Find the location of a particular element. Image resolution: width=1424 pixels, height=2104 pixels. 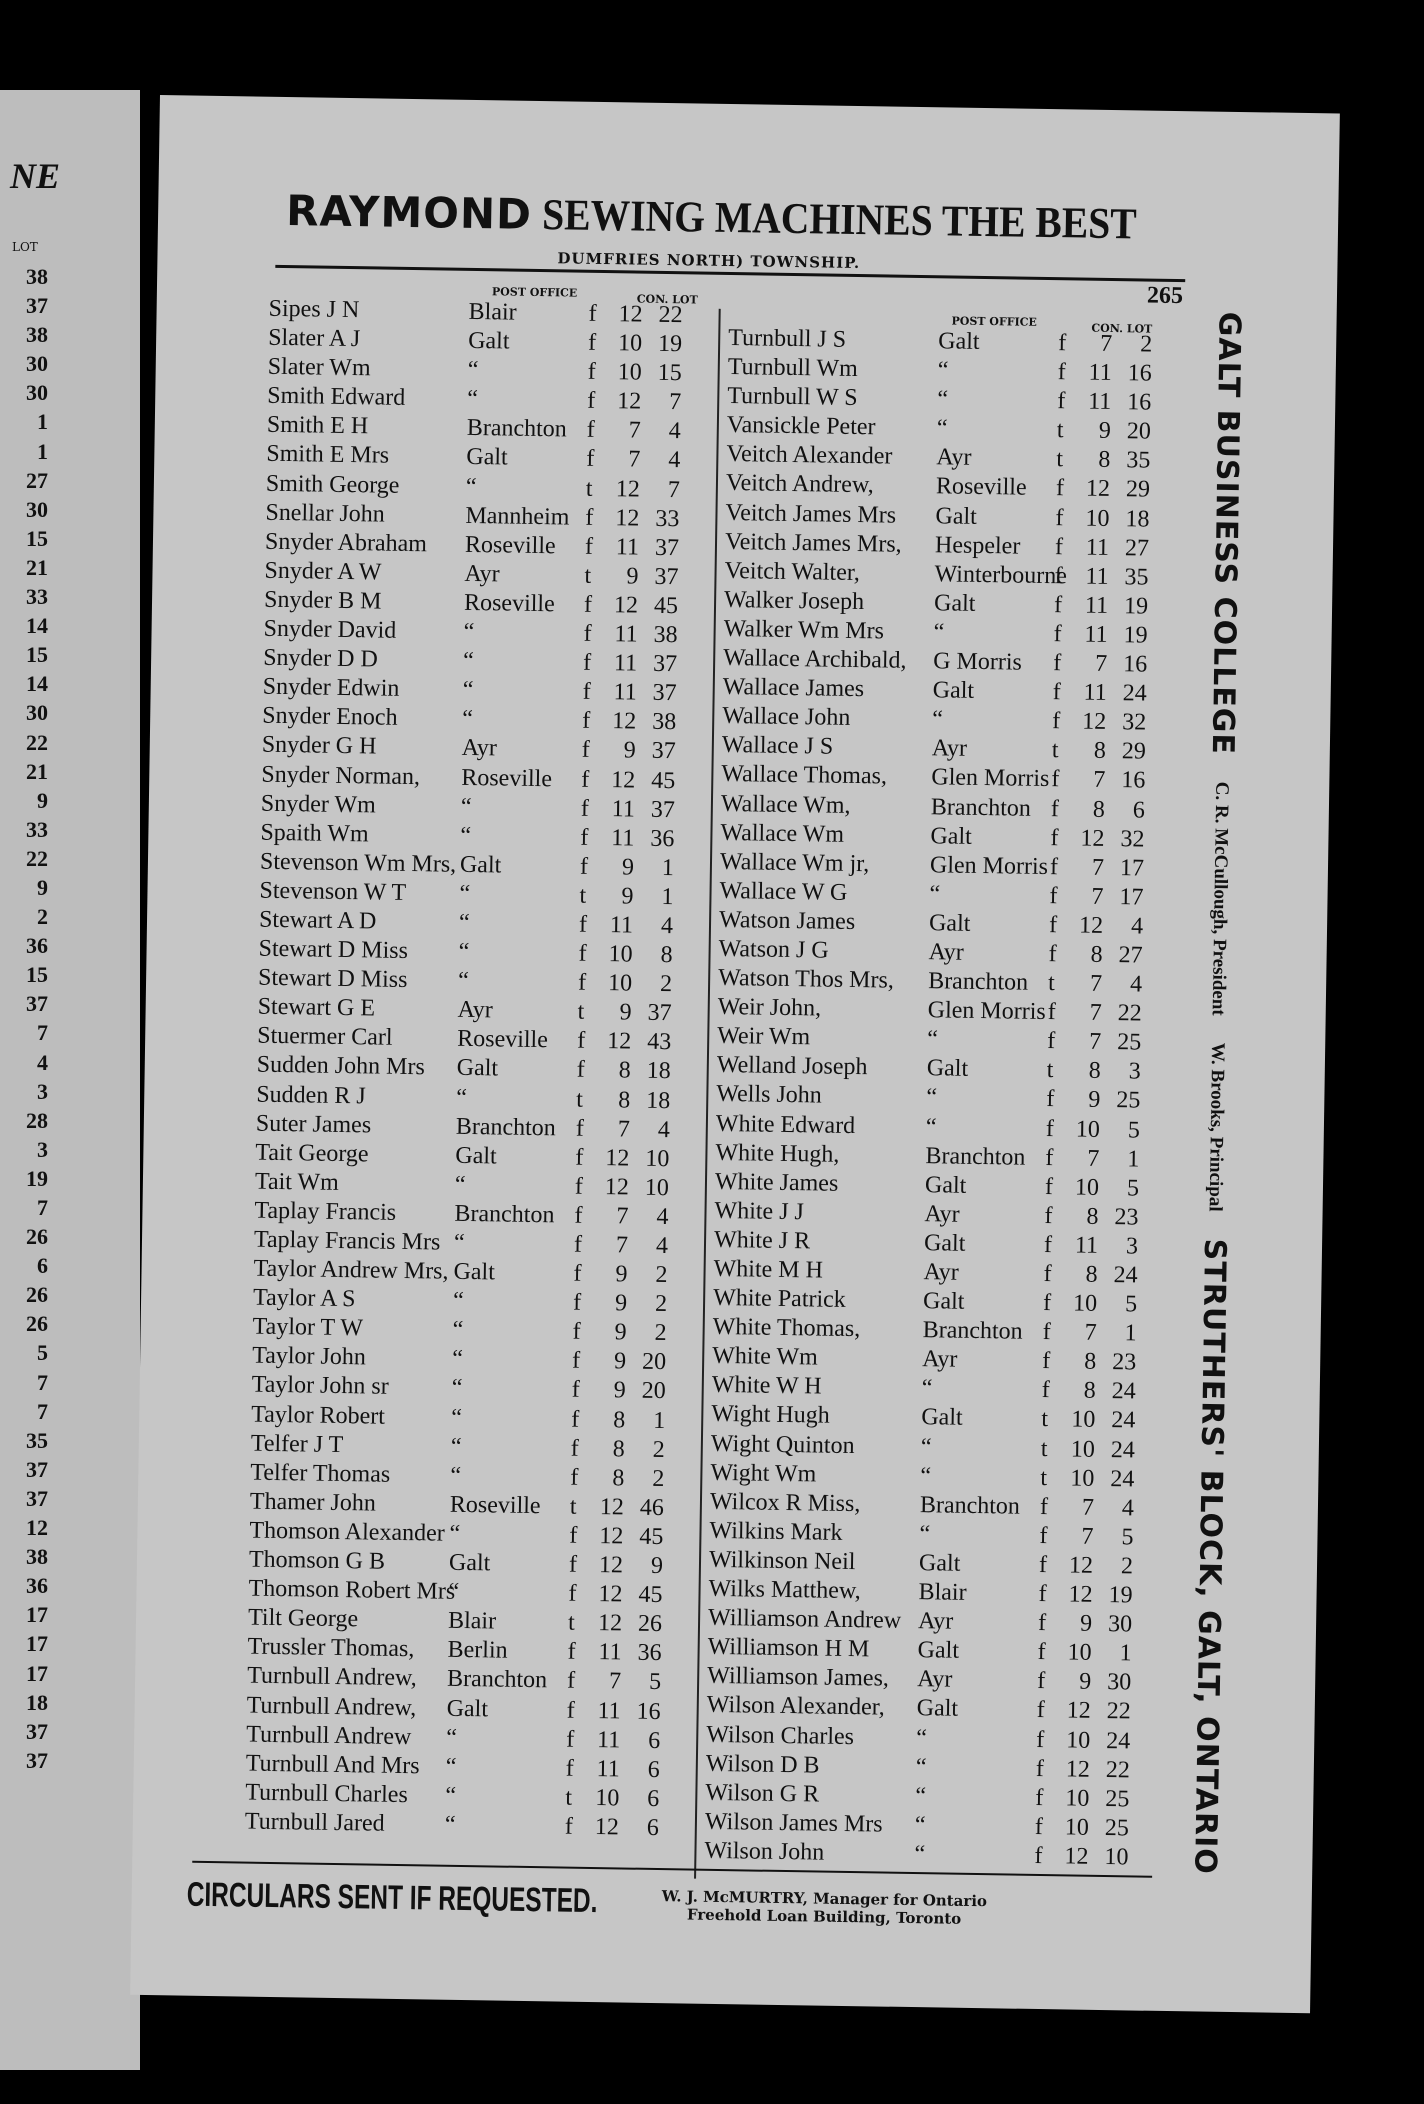

adjacent-lot-number: 3 is located at coordinates (42, 1149).